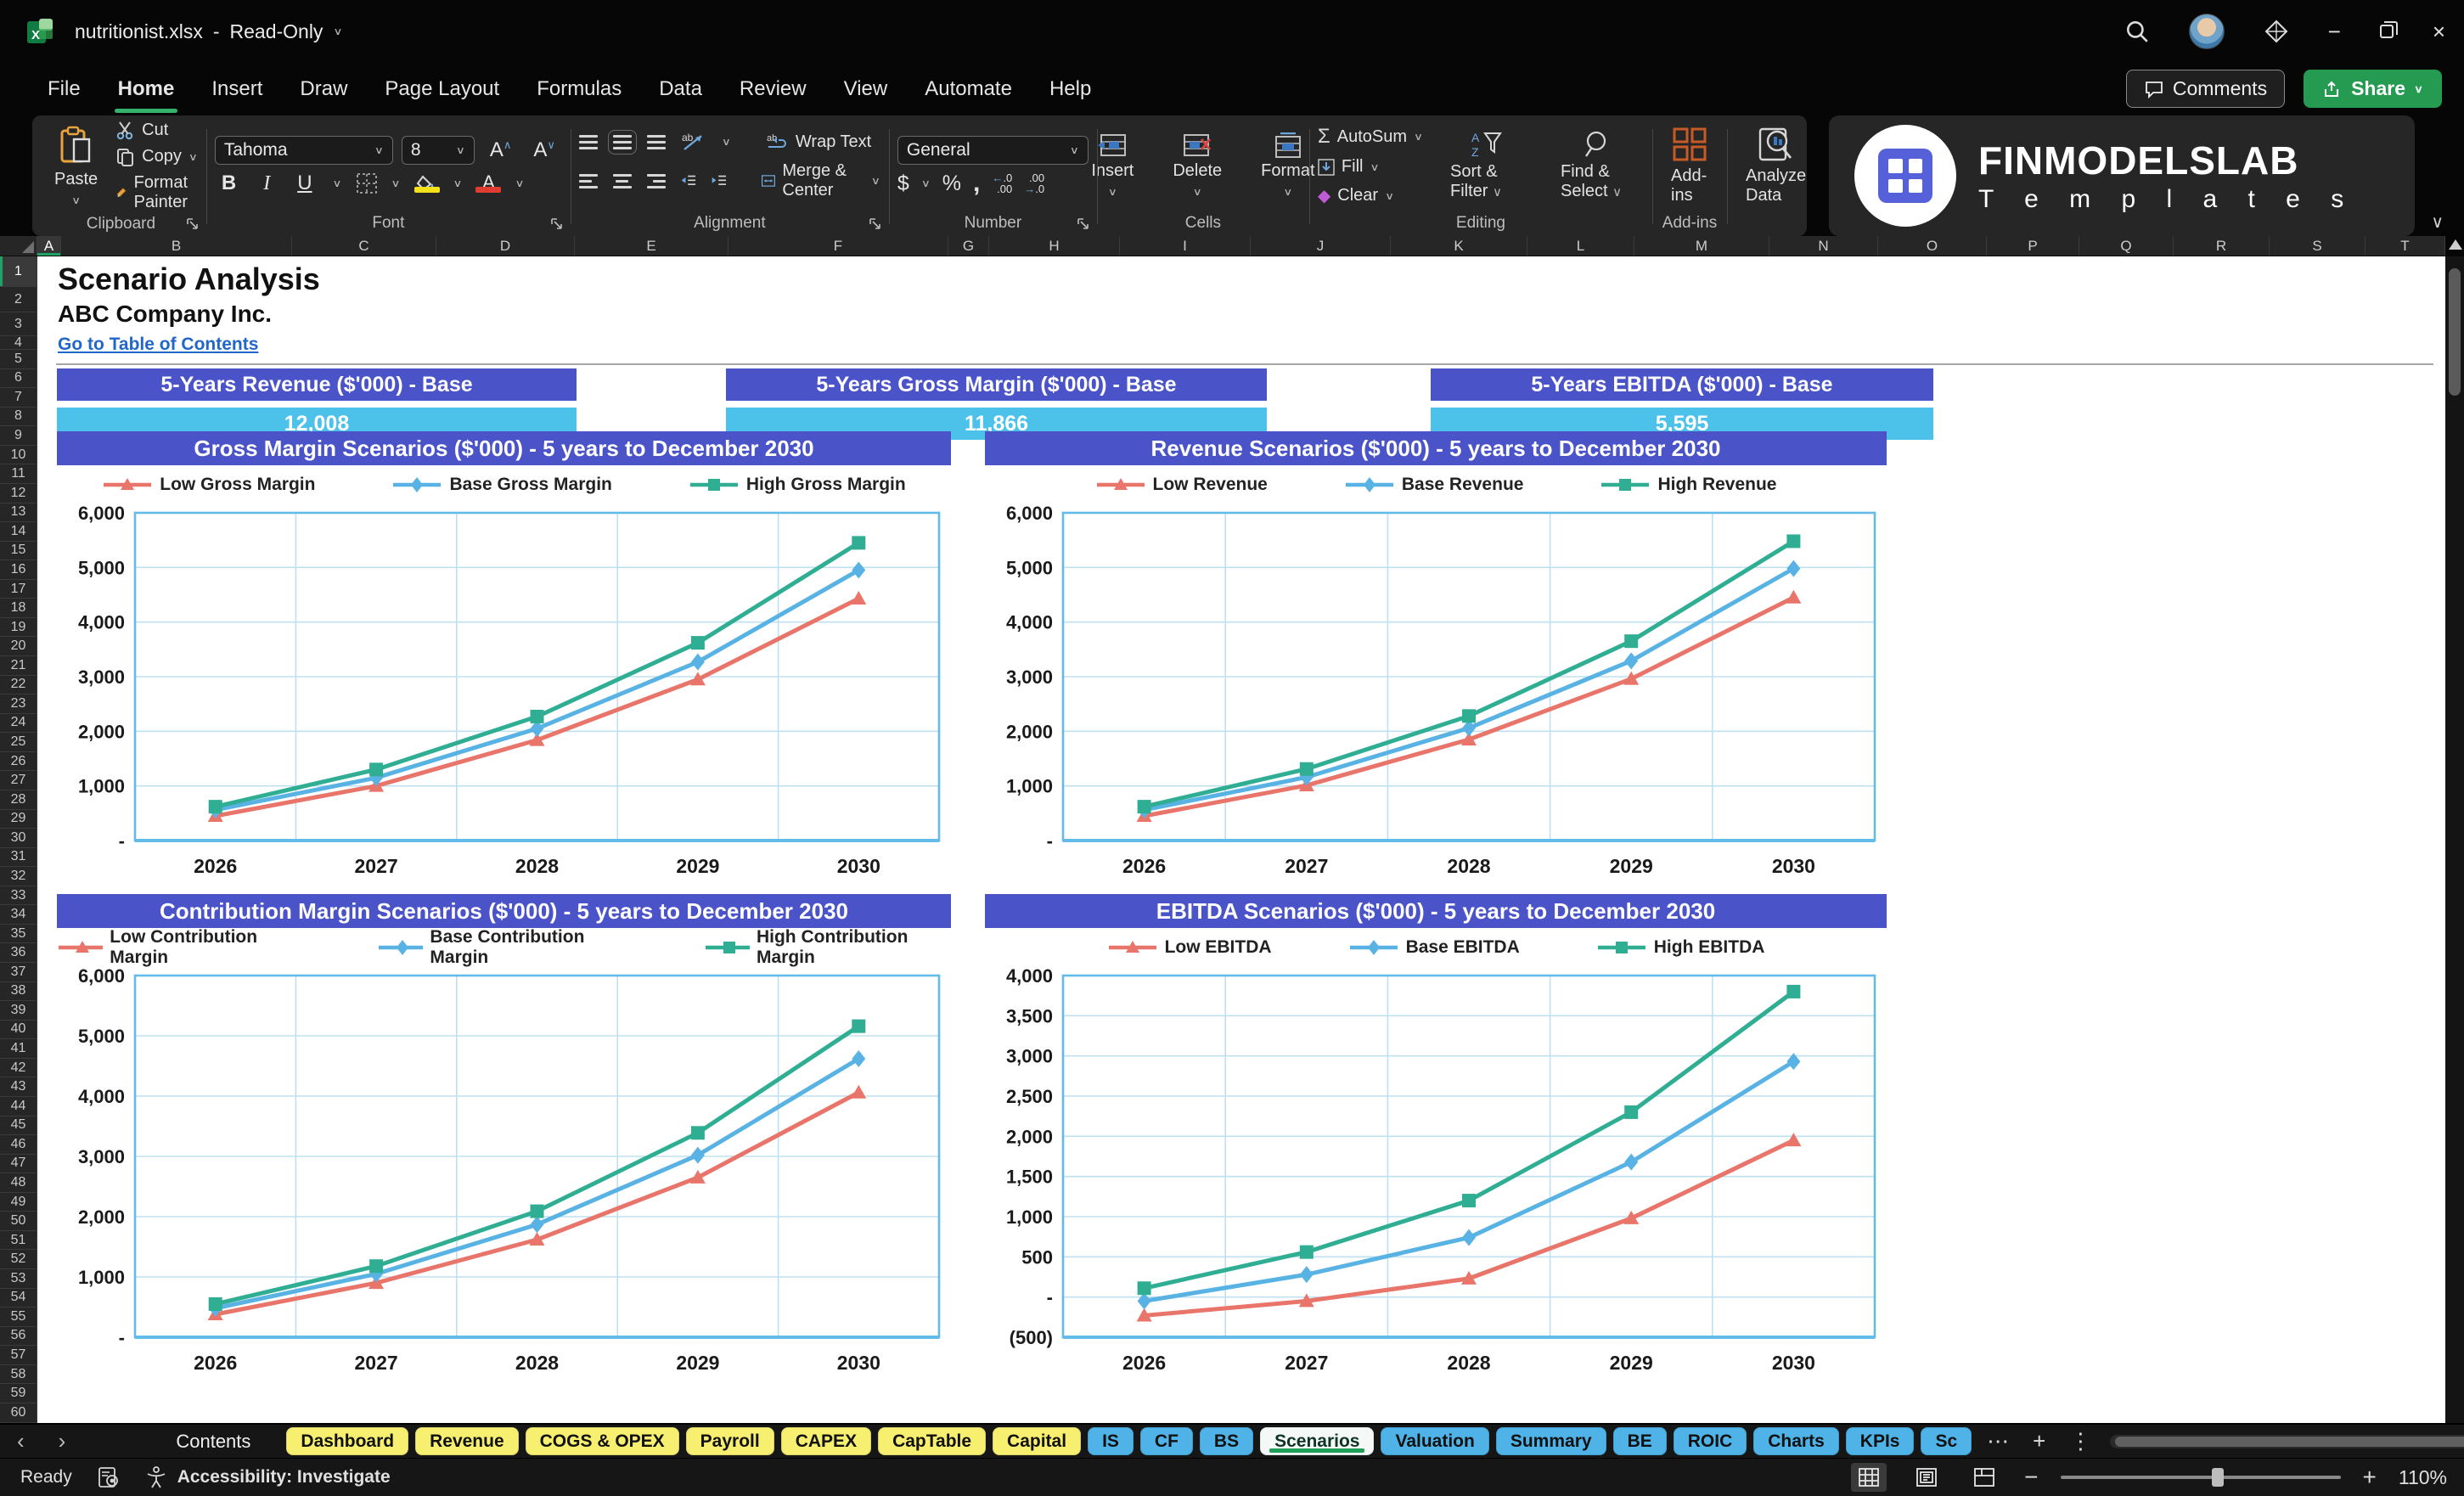  Describe the element at coordinates (2126, 246) in the screenshot. I see `column-header-Q: Q` at that location.